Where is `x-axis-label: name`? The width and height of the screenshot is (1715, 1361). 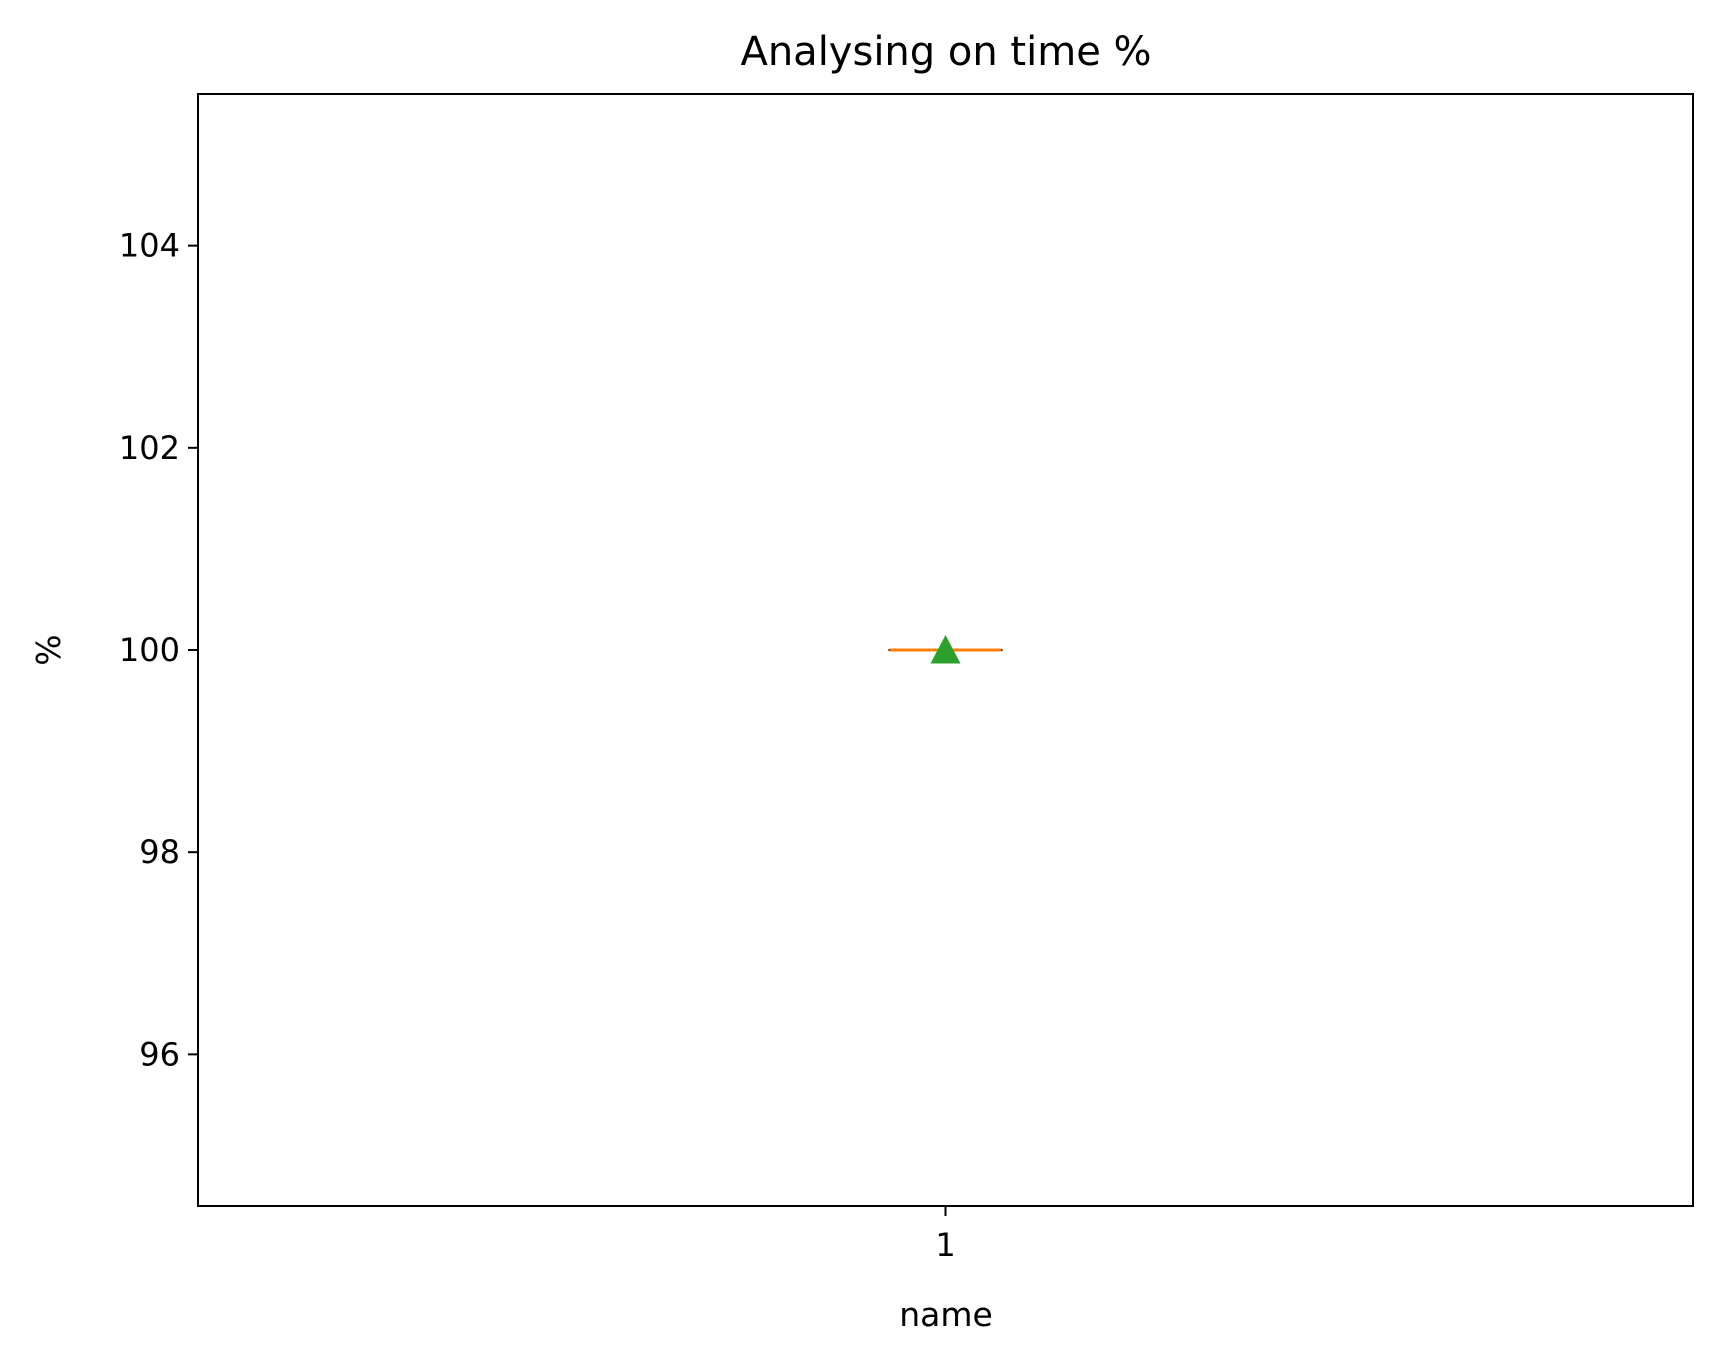
x-axis-label: name is located at coordinates (946, 1314).